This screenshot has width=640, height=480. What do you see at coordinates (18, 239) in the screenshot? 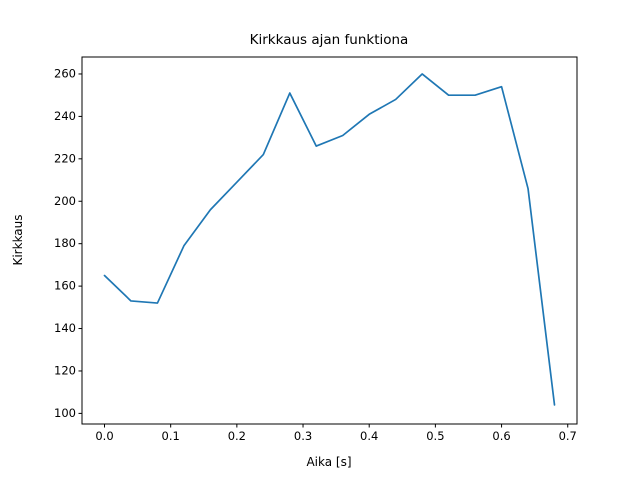
I see `y-axis-title: Kirkkaus` at bounding box center [18, 239].